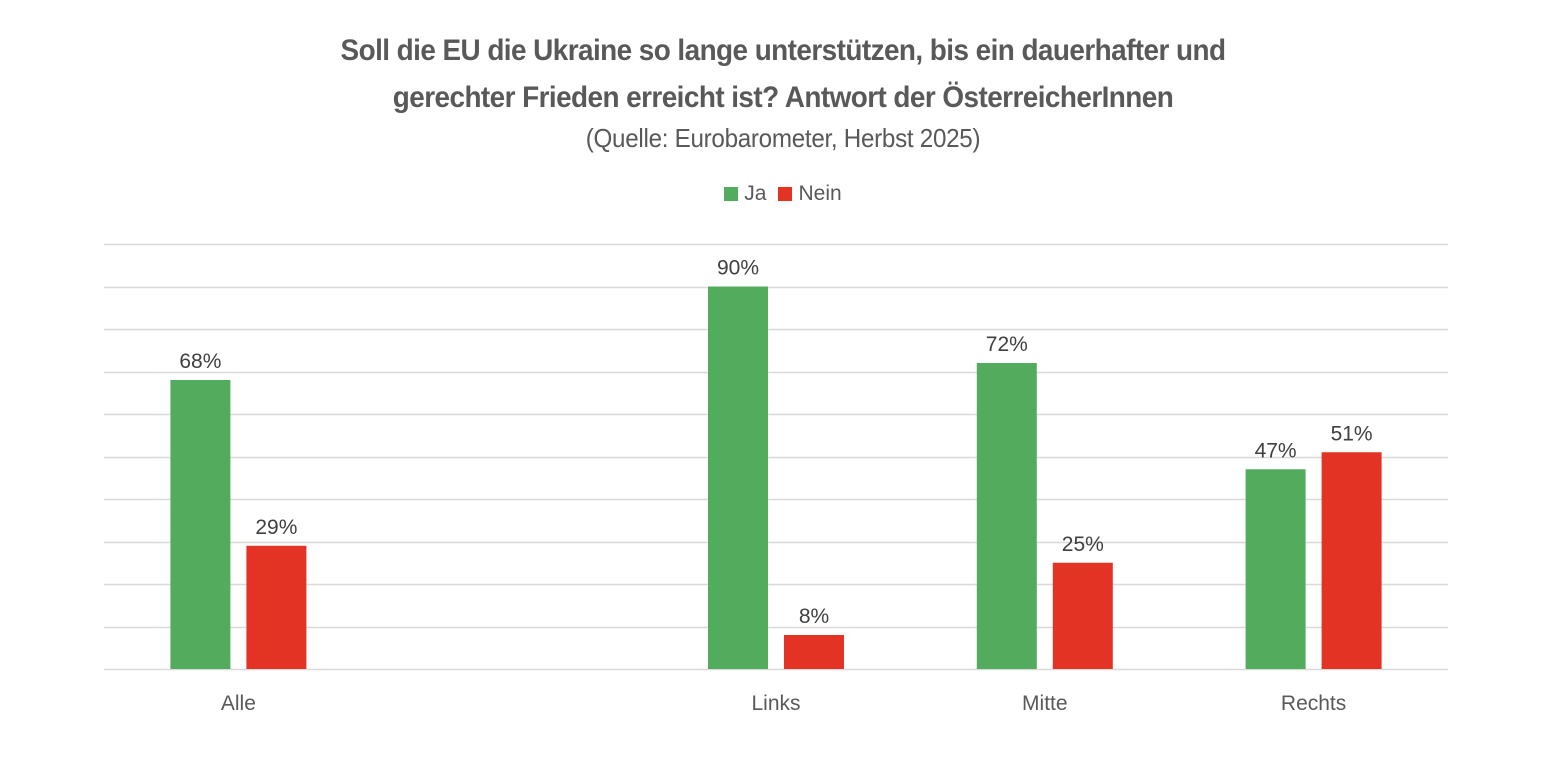  Describe the element at coordinates (200, 361) in the screenshot. I see `data-label: 68%` at that location.